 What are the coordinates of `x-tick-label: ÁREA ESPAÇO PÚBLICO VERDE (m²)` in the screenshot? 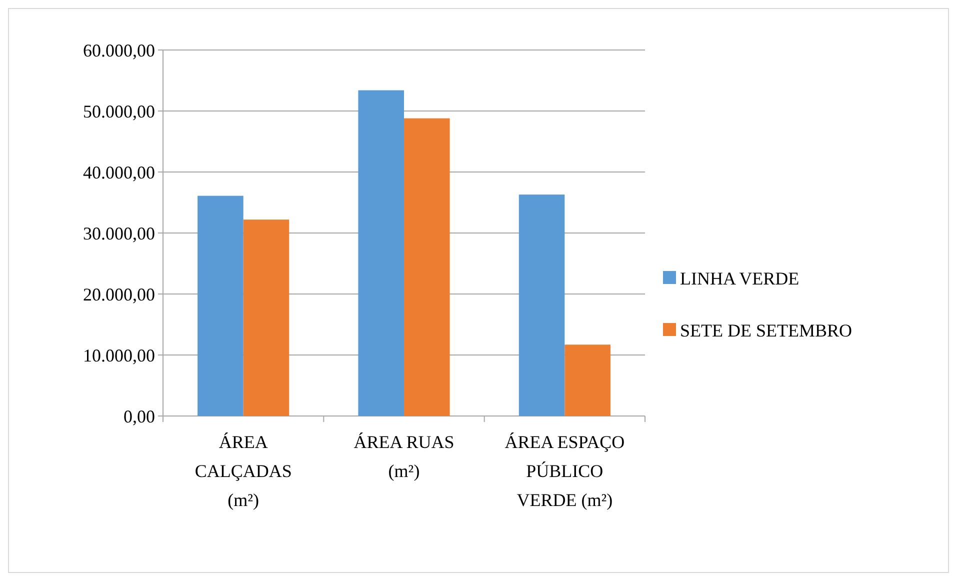 It's located at (564, 471).